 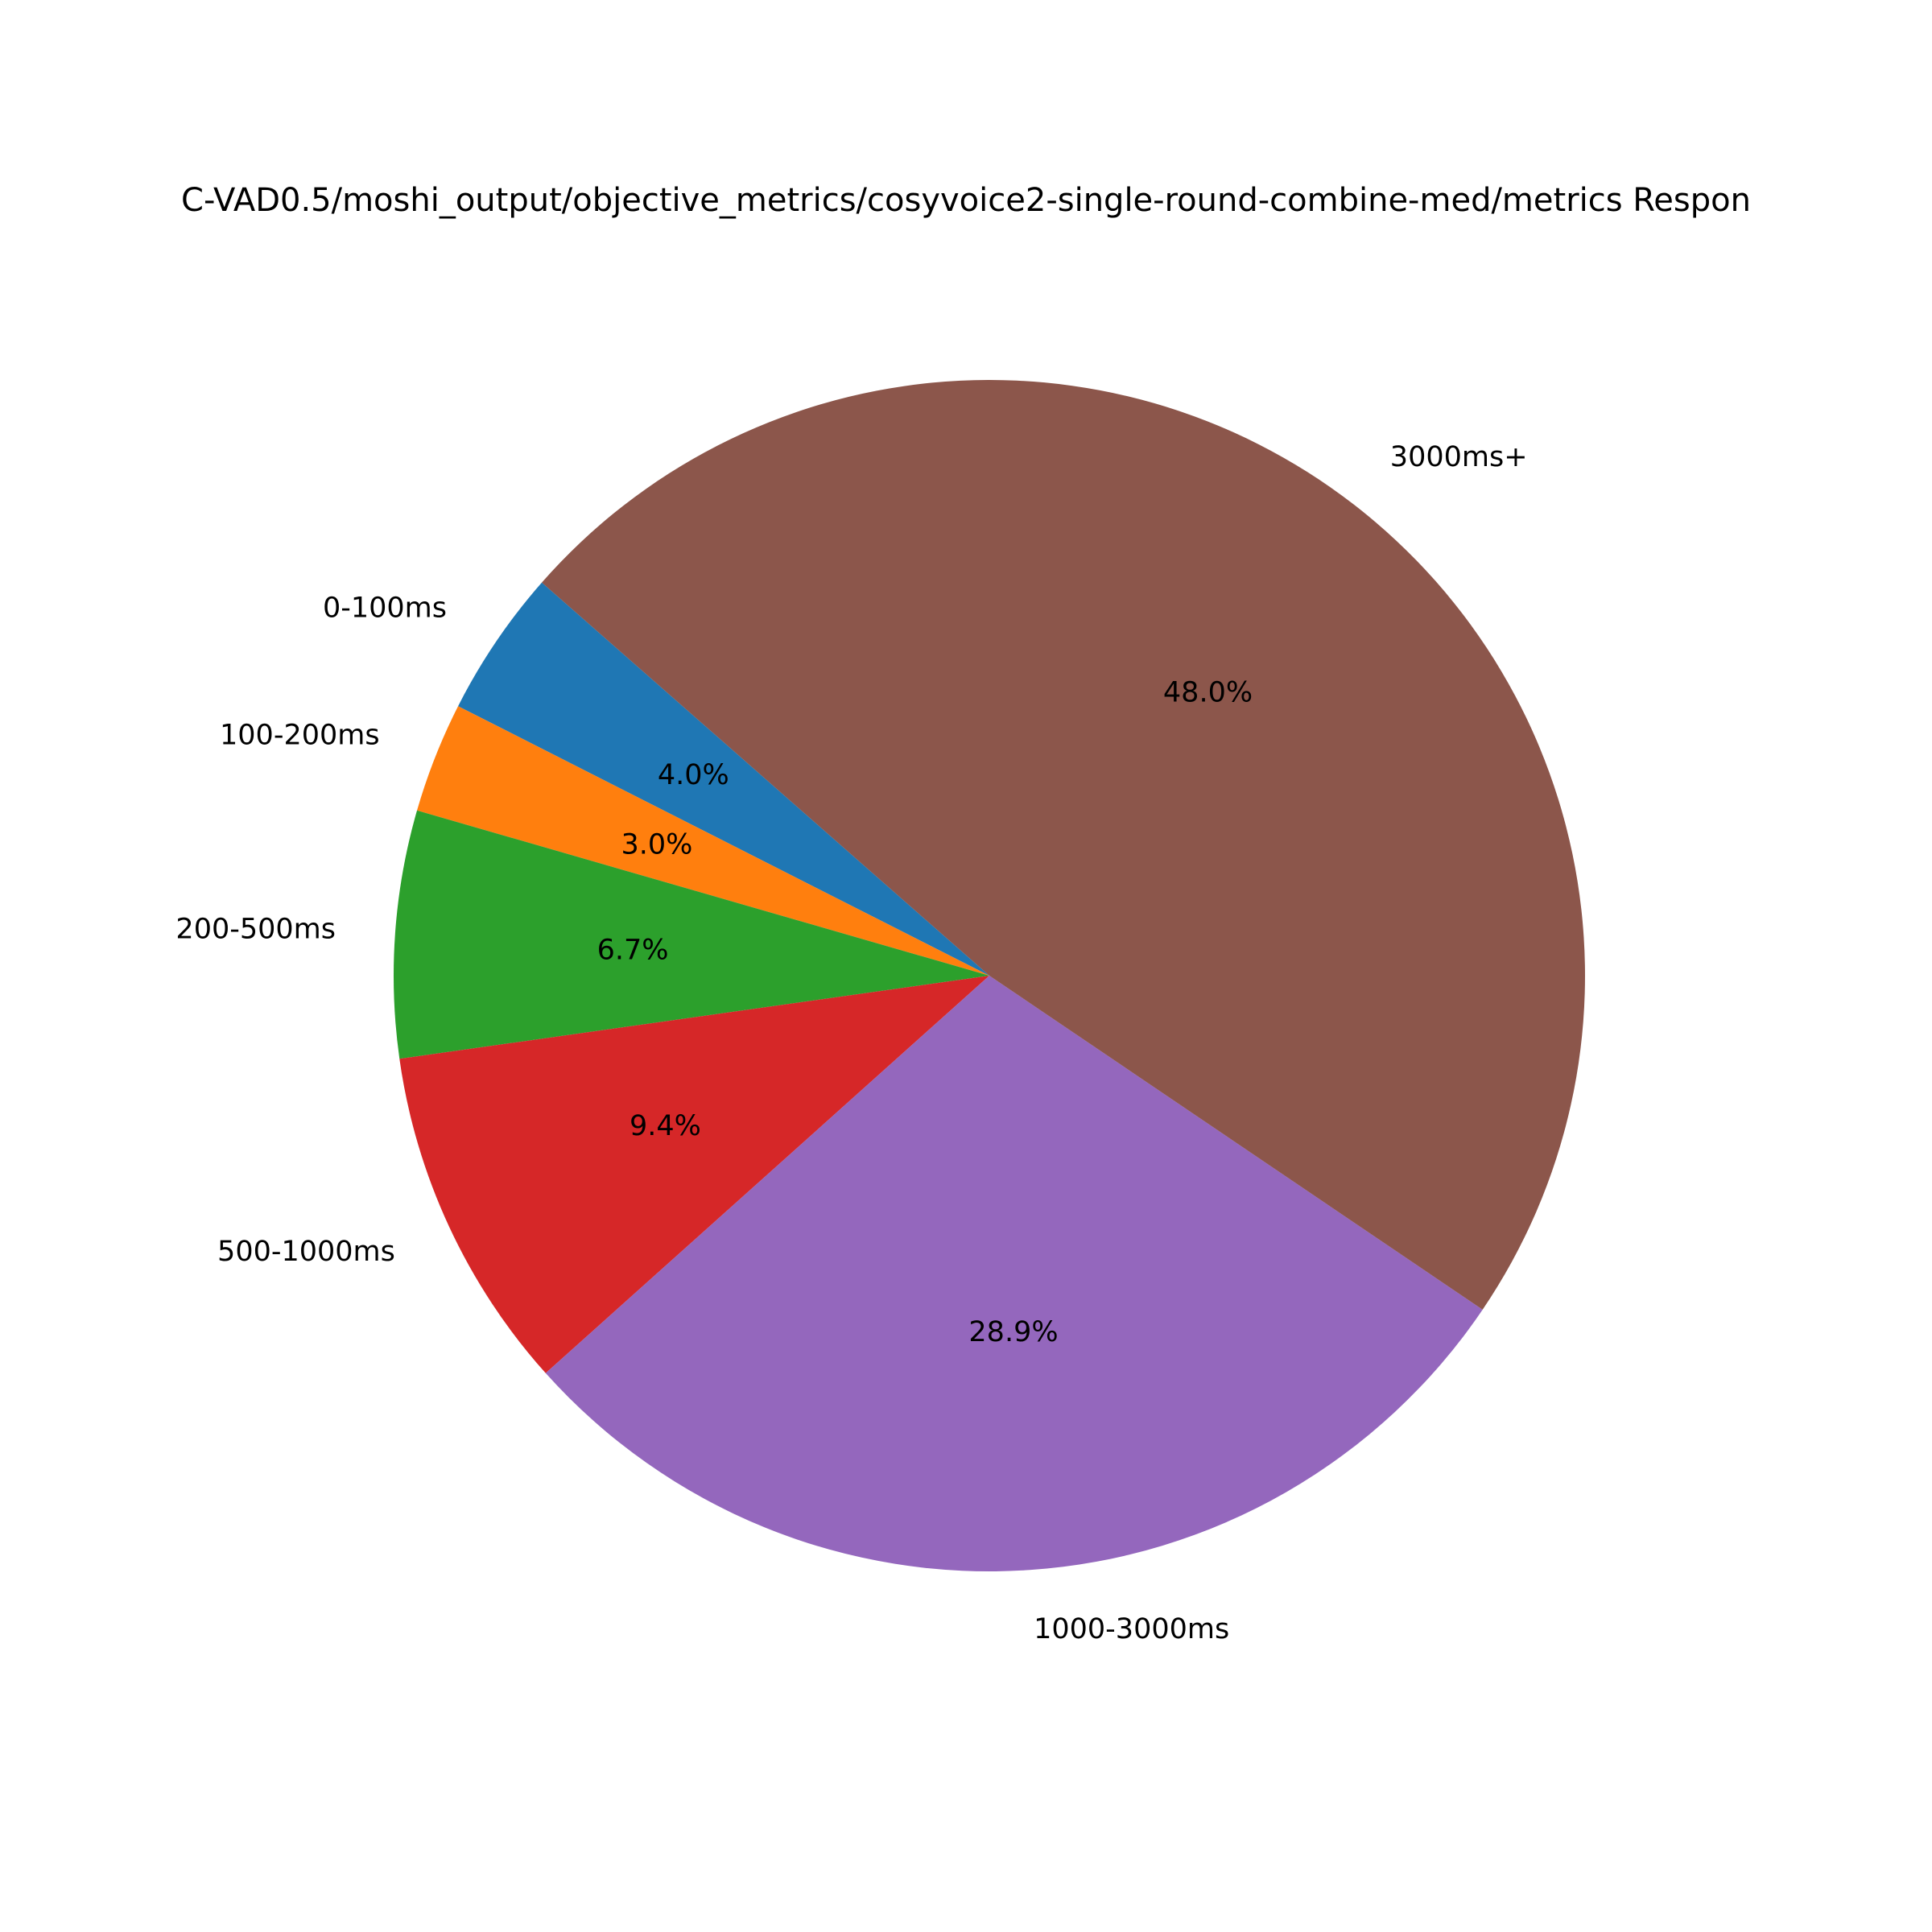 I want to click on percent-label: 48.0%, so click(x=1208, y=693).